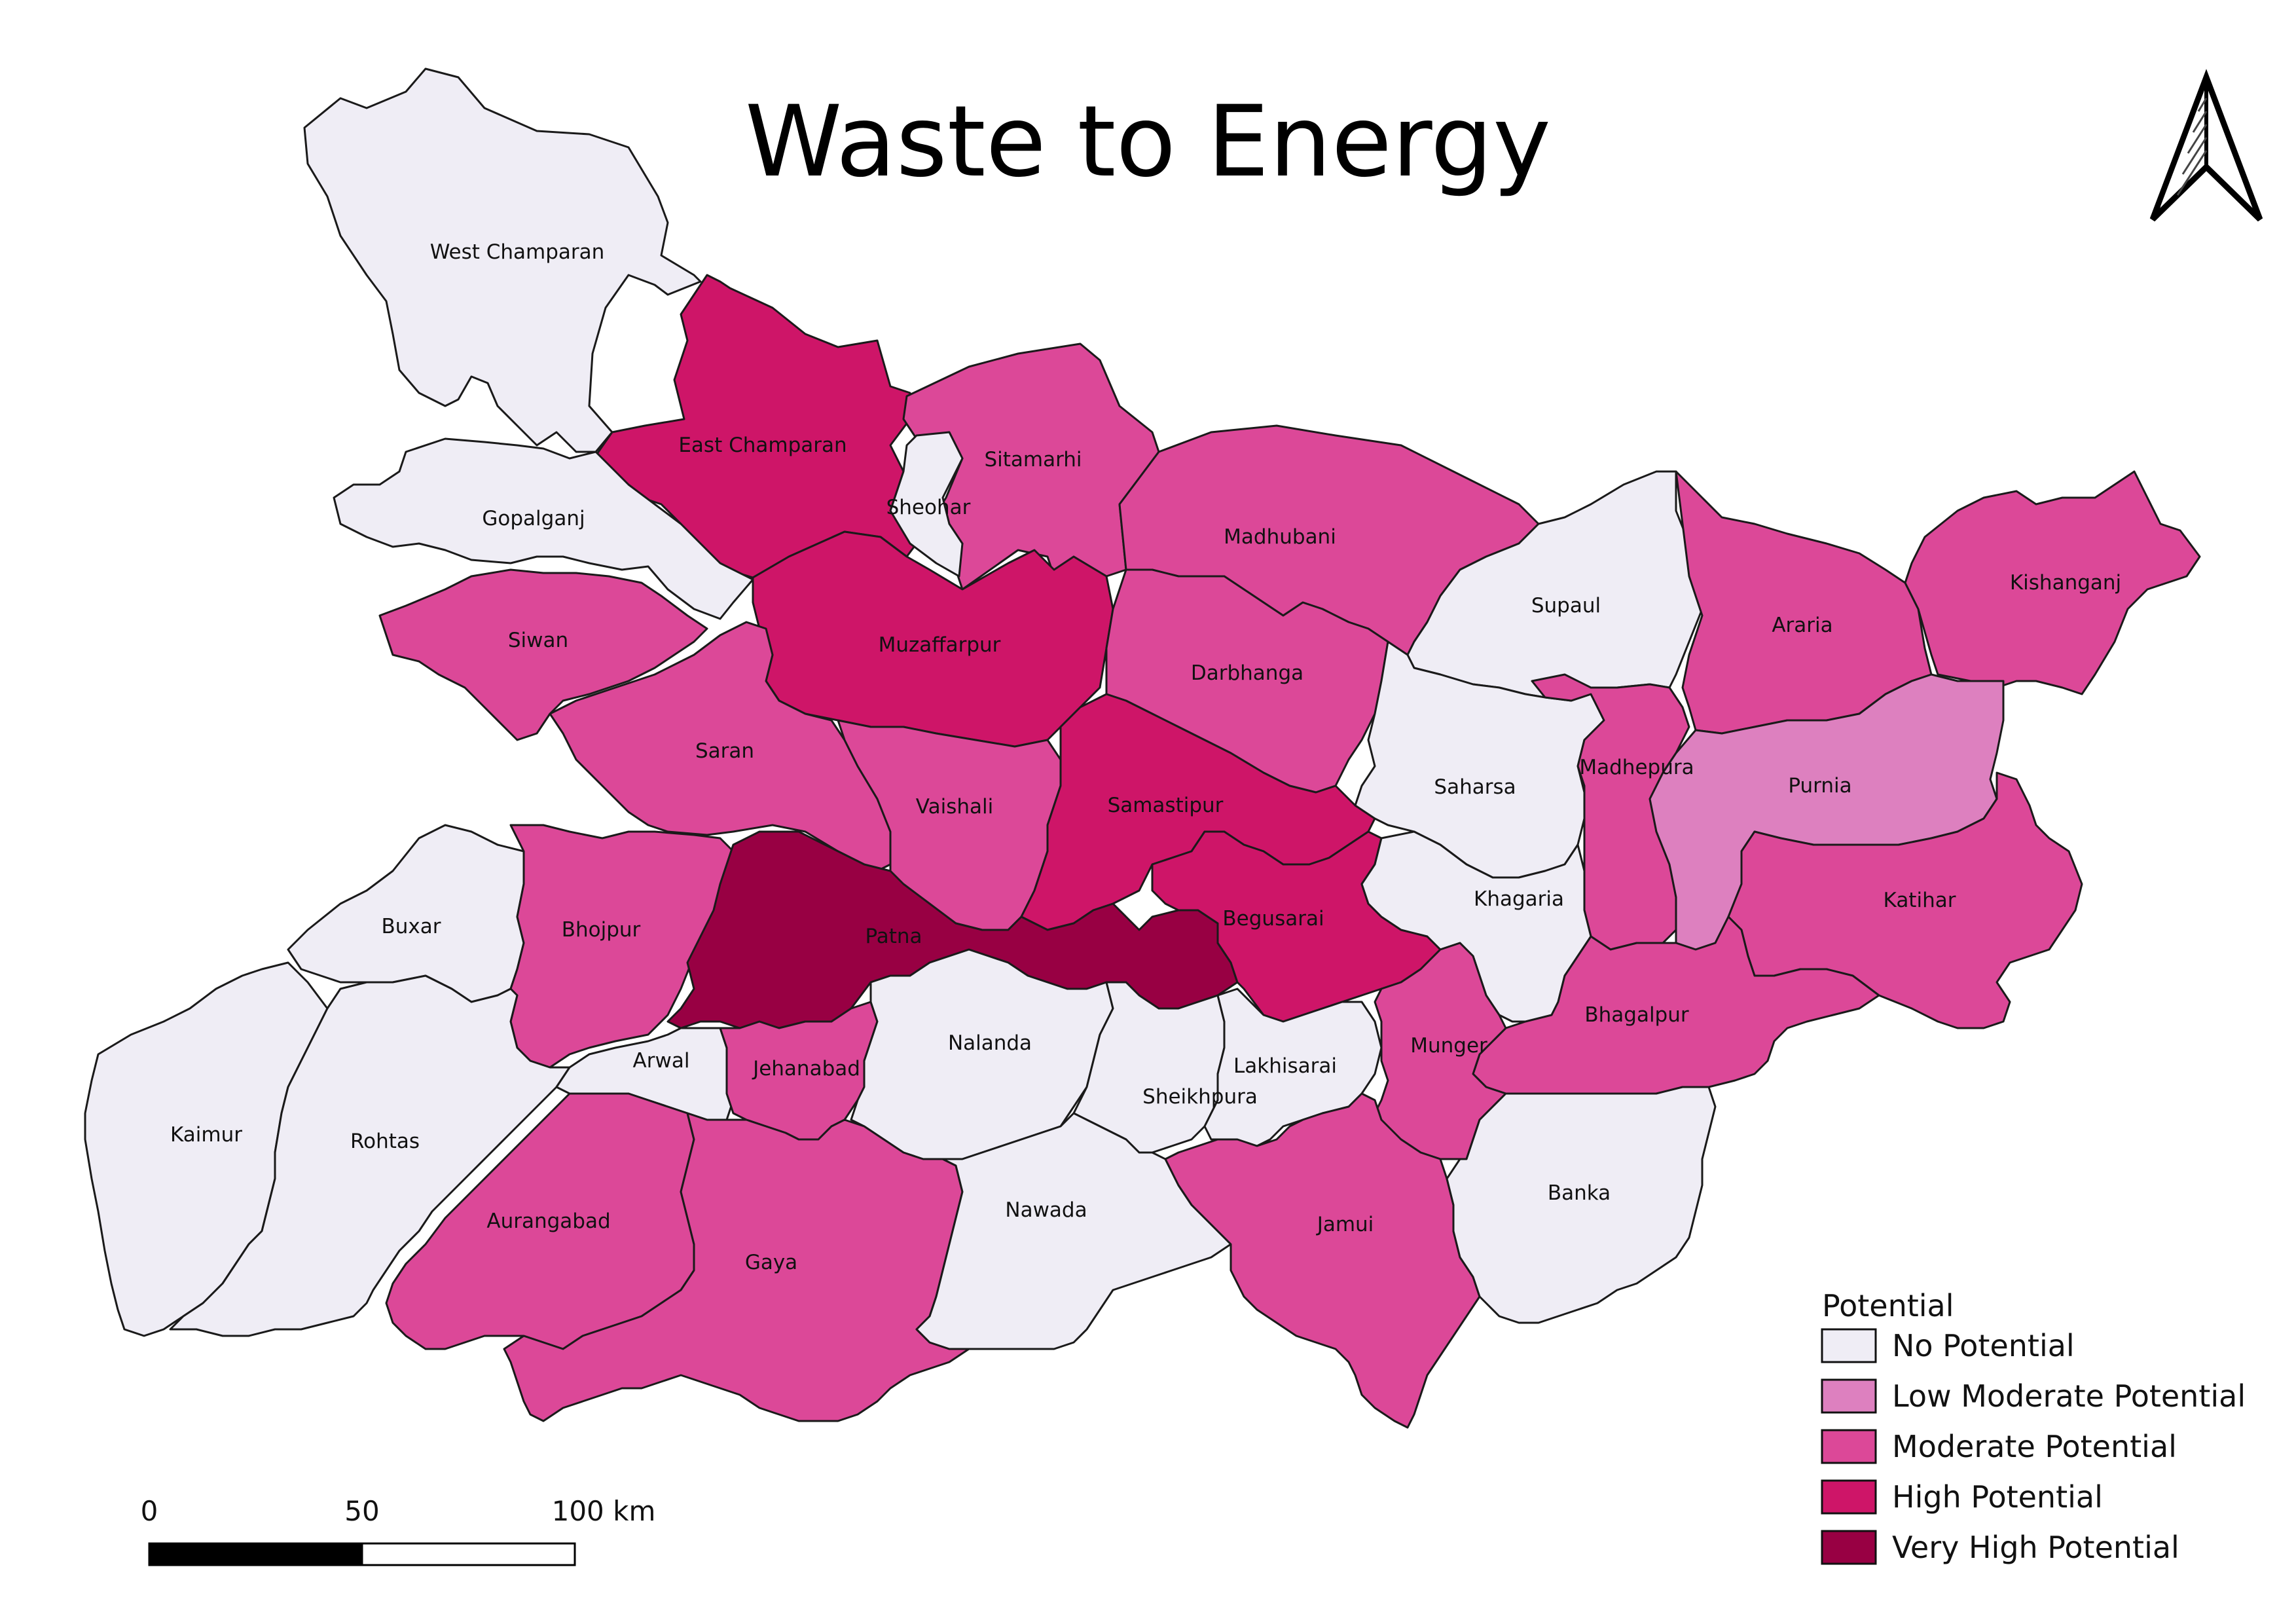  I want to click on district-label-jamui: Jamui, so click(1345, 1224).